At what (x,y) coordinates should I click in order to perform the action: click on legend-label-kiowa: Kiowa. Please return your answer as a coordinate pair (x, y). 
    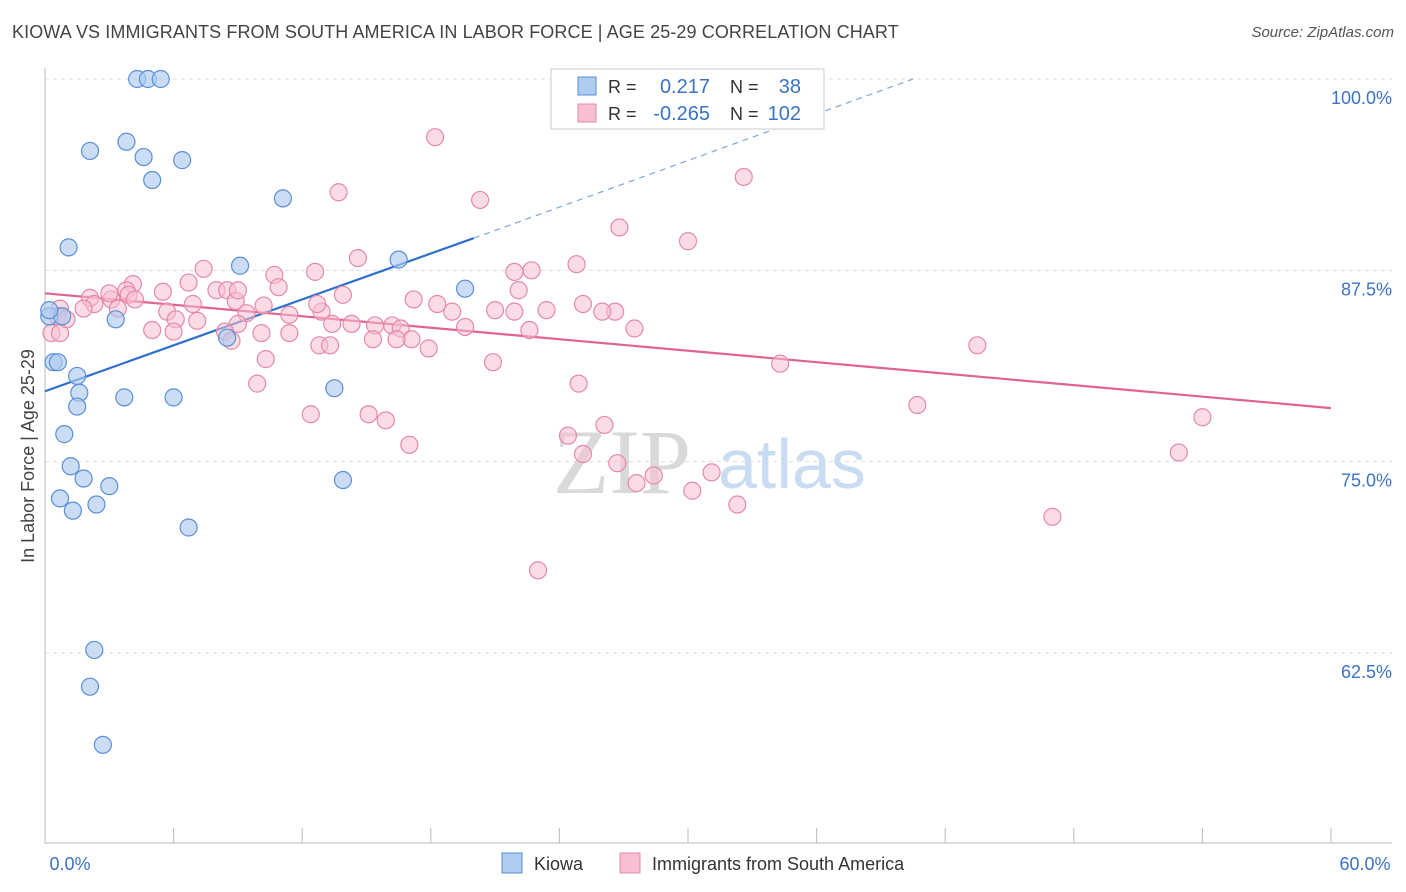
    Looking at the image, I should click on (559, 864).